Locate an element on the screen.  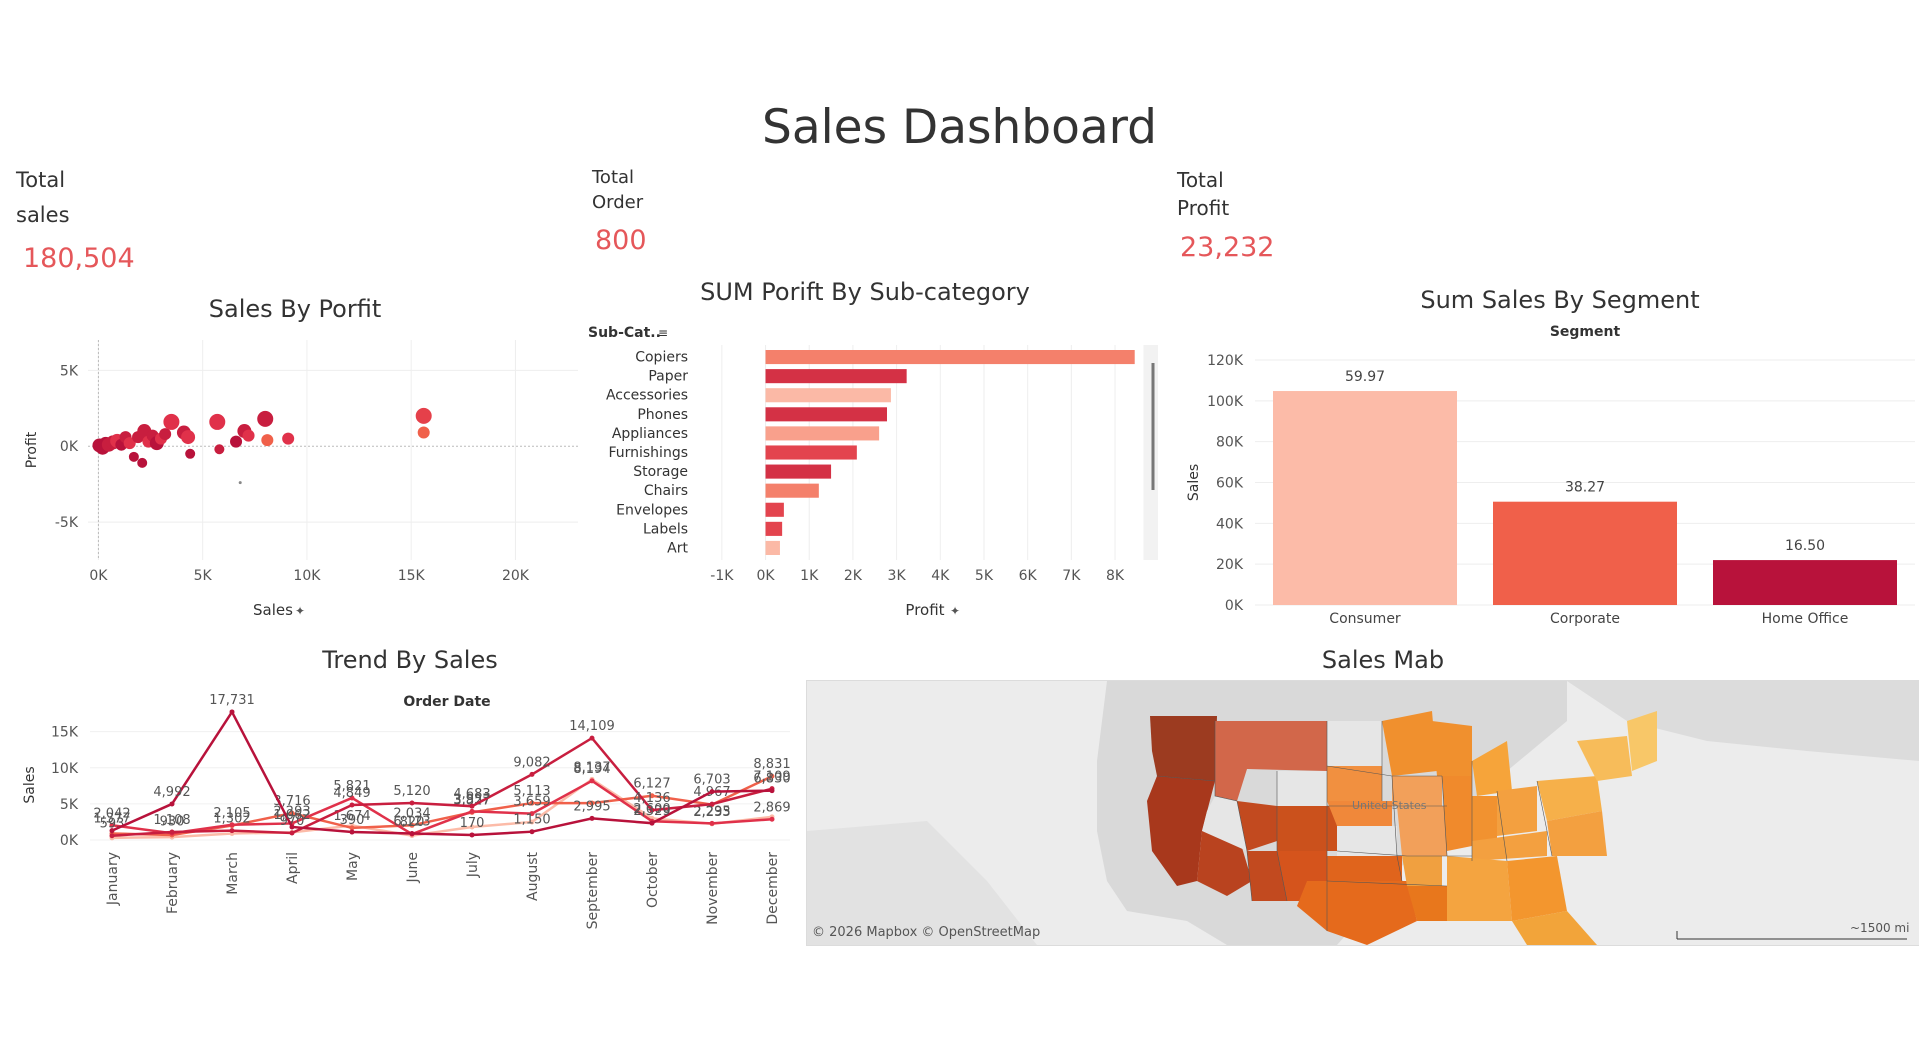
subcat-category-label: Furnishings is located at coordinates (648, 453).